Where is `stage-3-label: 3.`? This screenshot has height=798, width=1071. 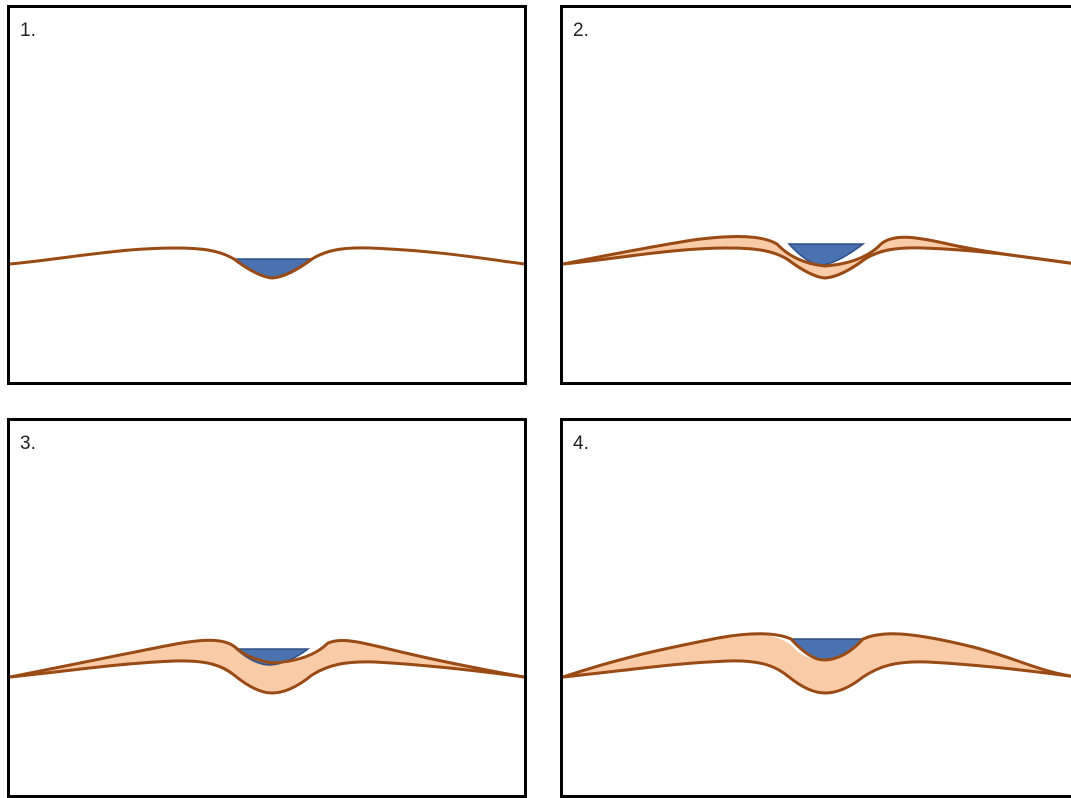
stage-3-label: 3. is located at coordinates (28, 443).